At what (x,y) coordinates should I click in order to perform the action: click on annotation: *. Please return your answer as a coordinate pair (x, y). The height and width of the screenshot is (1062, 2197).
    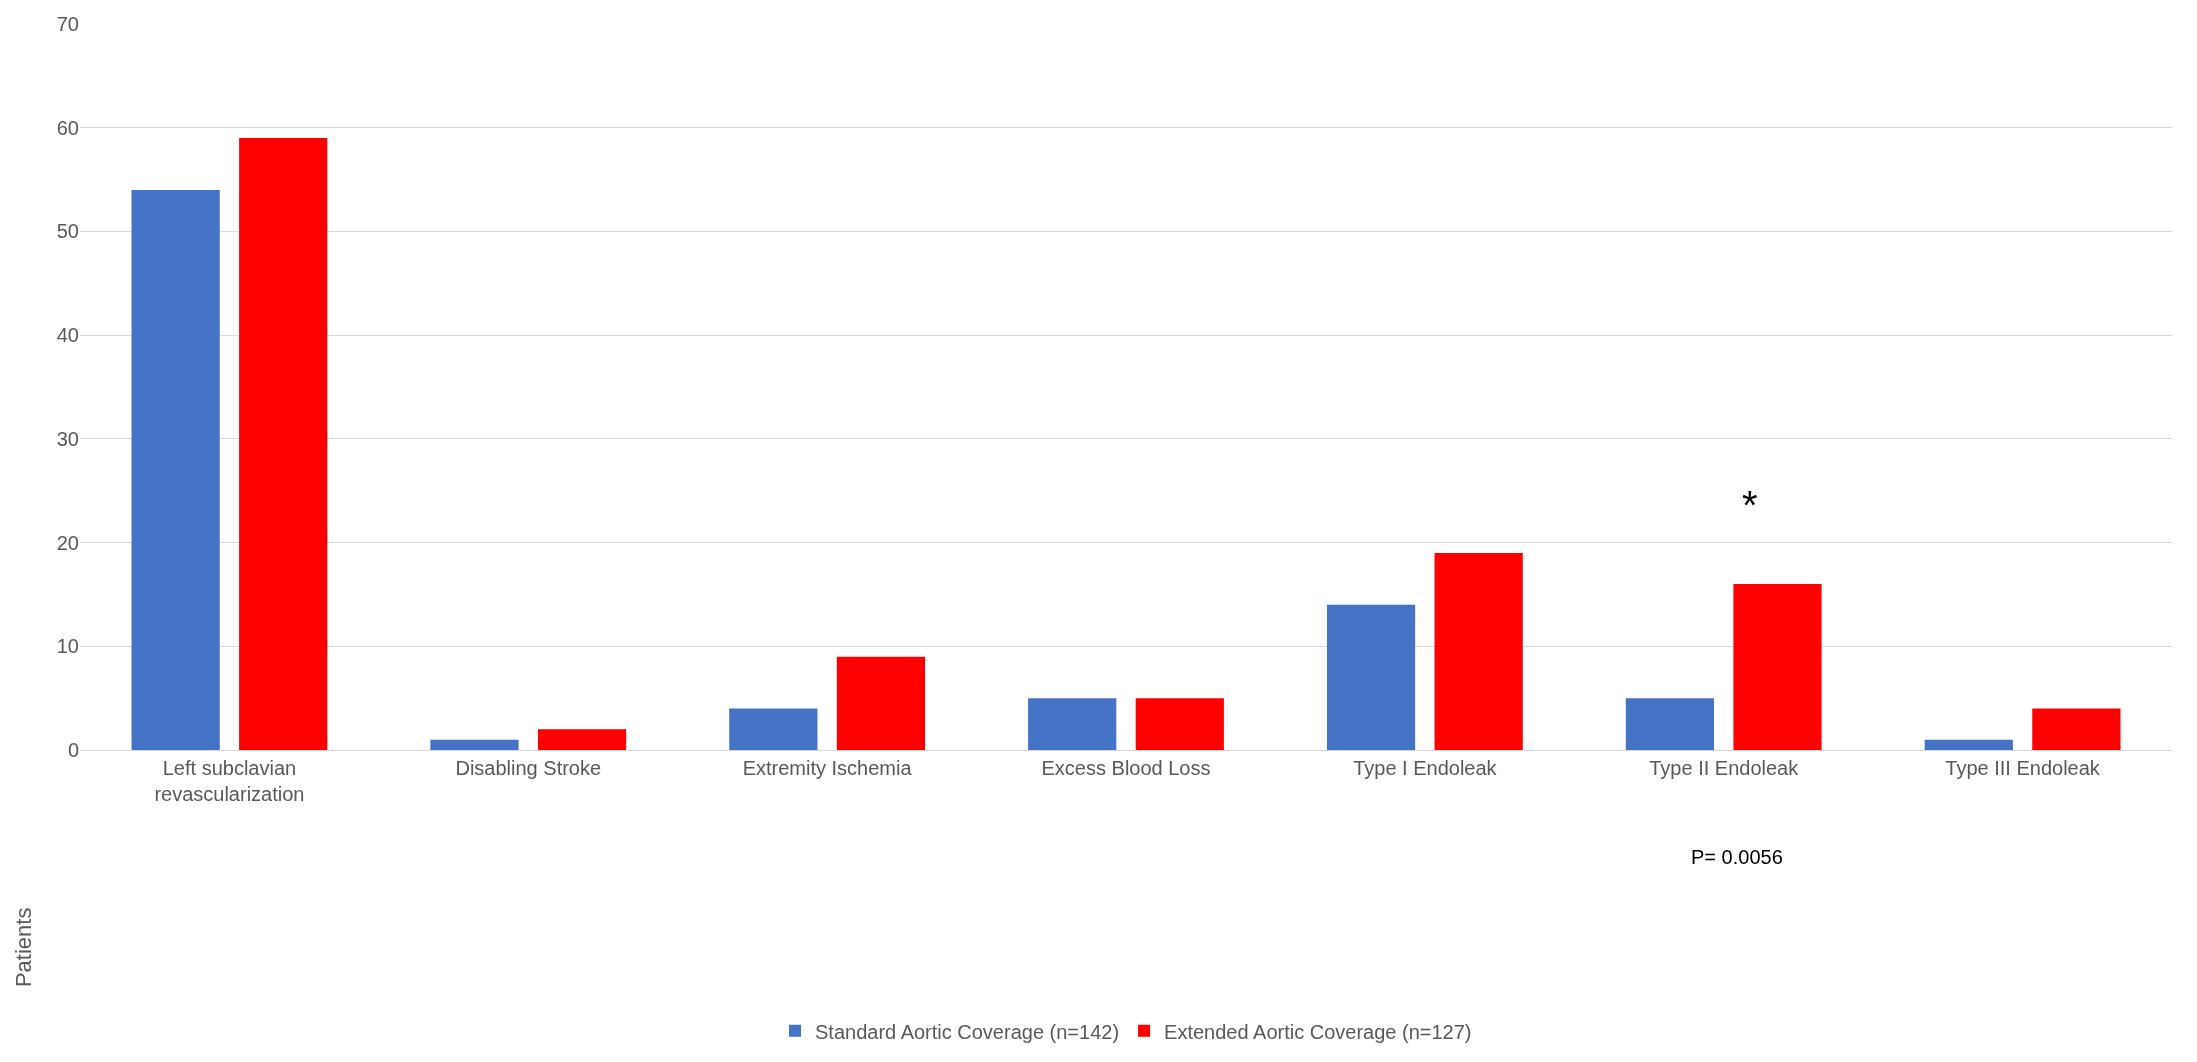
    Looking at the image, I should click on (1750, 505).